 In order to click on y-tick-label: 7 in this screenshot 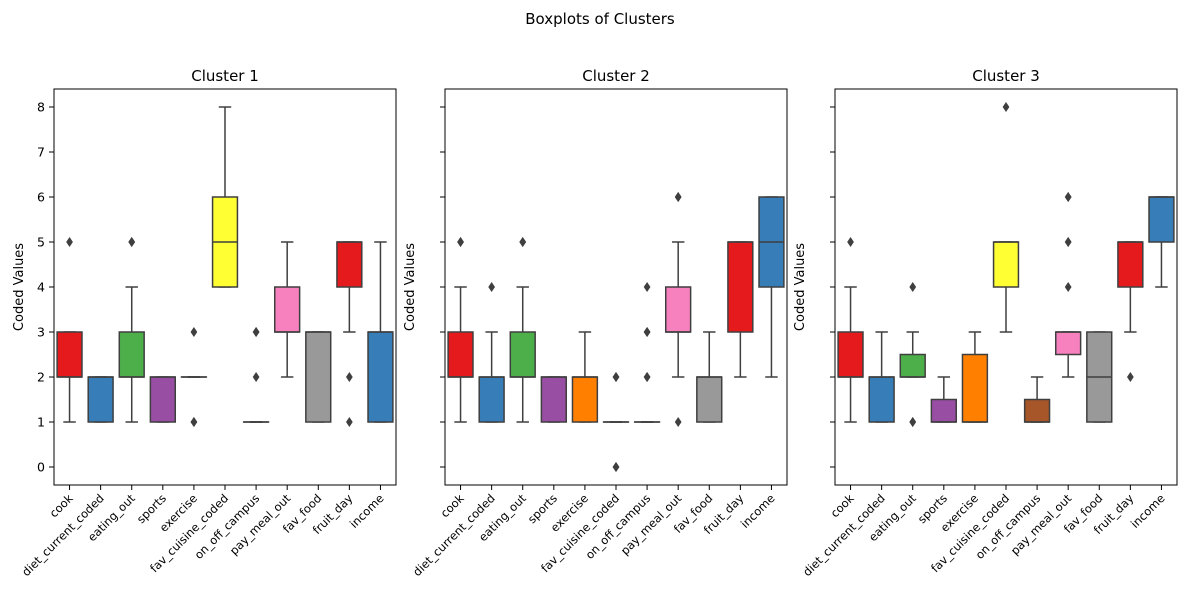, I will do `click(41, 152)`.